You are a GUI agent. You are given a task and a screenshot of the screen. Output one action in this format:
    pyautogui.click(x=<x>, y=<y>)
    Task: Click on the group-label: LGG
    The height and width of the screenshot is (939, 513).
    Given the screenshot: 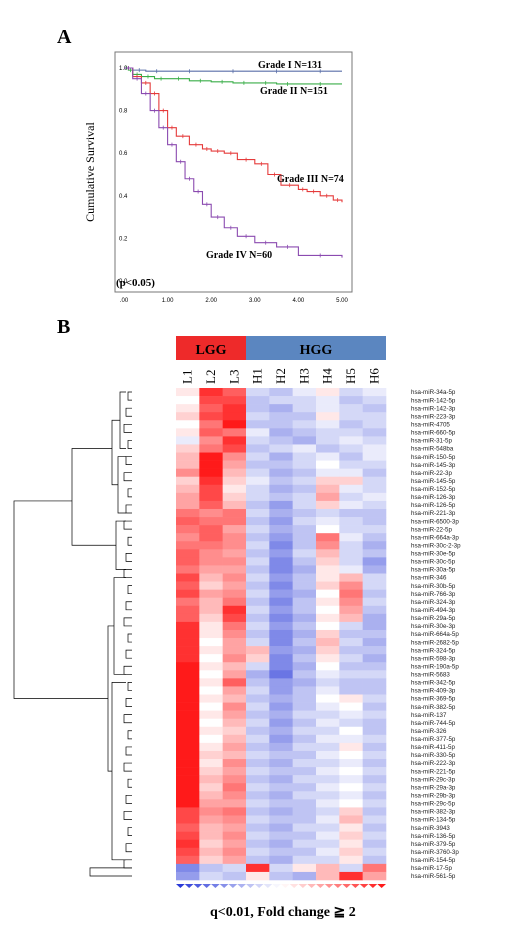 What is the action you would take?
    pyautogui.click(x=210, y=350)
    